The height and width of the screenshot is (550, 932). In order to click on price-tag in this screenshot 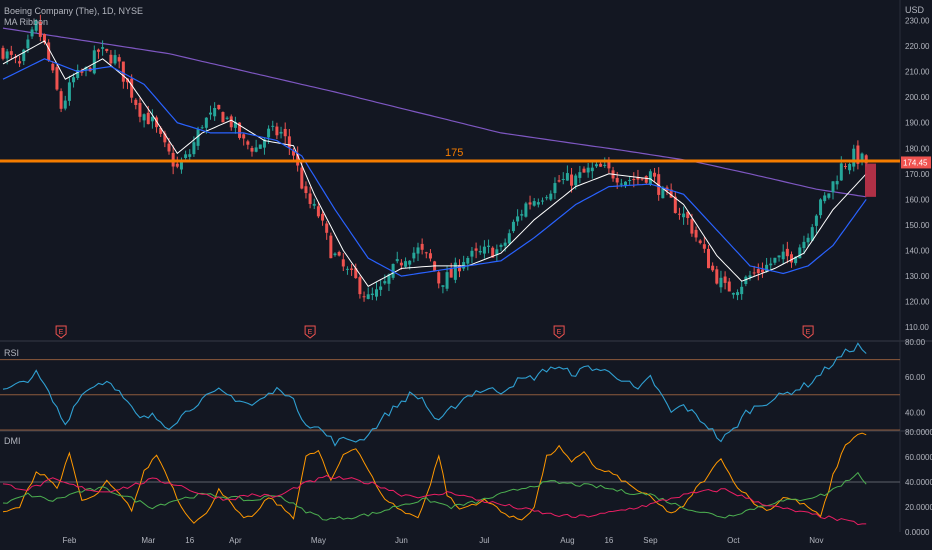, I will do `click(916, 162)`.